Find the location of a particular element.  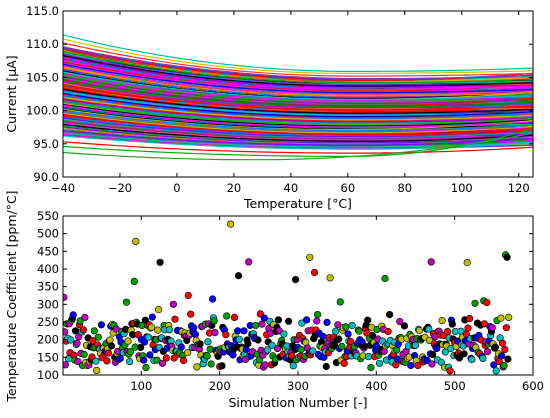

y-tick-label: 150 is located at coordinates (48, 357).